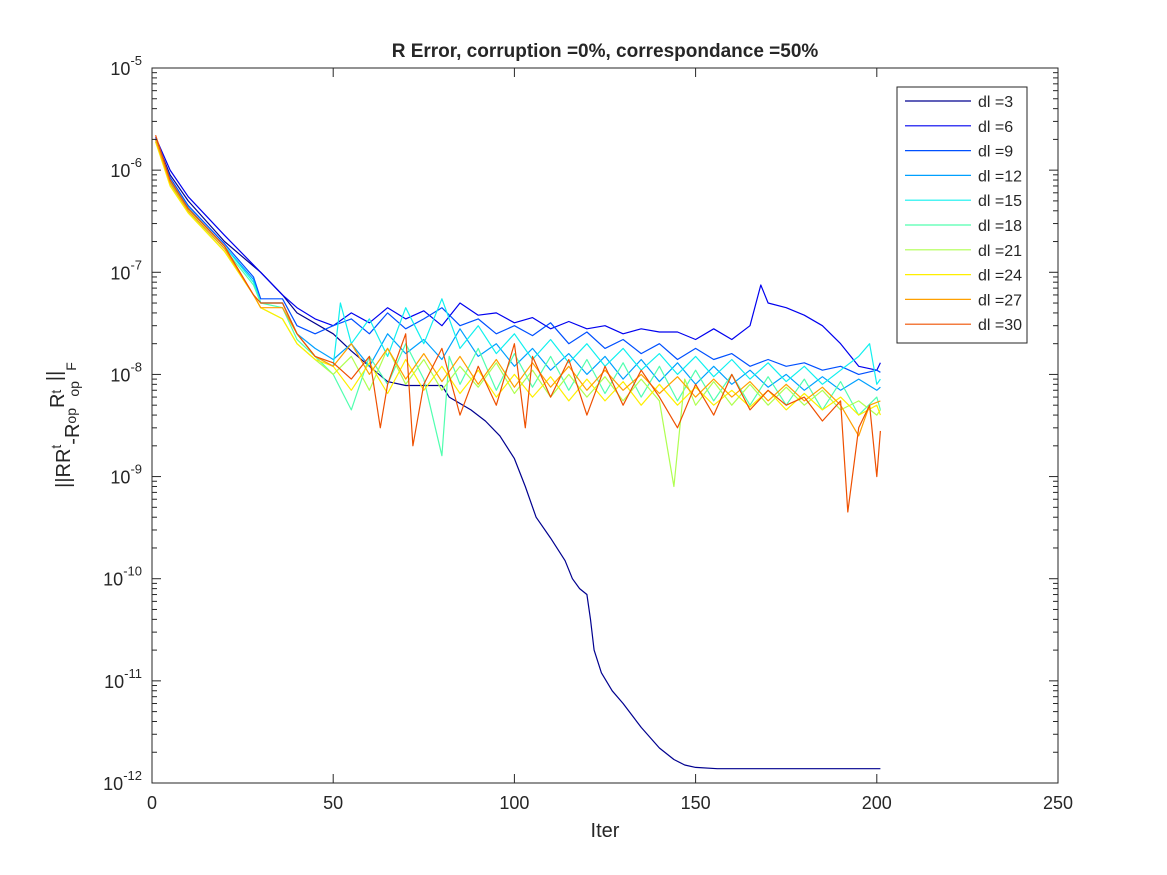 This screenshot has height=875, width=1167. What do you see at coordinates (1058, 803) in the screenshot?
I see `x-tick-label: 250` at bounding box center [1058, 803].